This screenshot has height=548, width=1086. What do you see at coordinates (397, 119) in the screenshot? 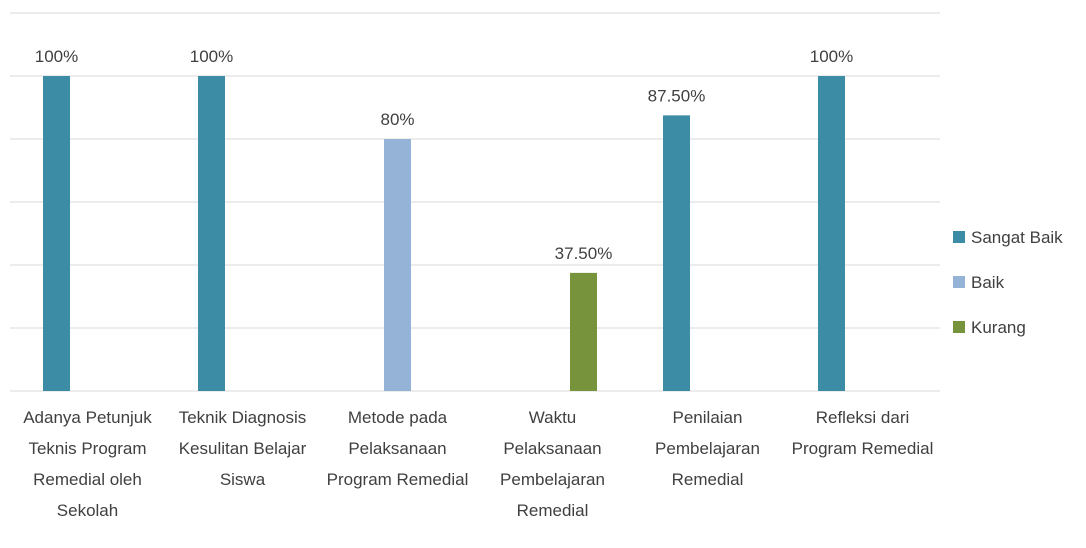
I see `data-label: 80%` at bounding box center [397, 119].